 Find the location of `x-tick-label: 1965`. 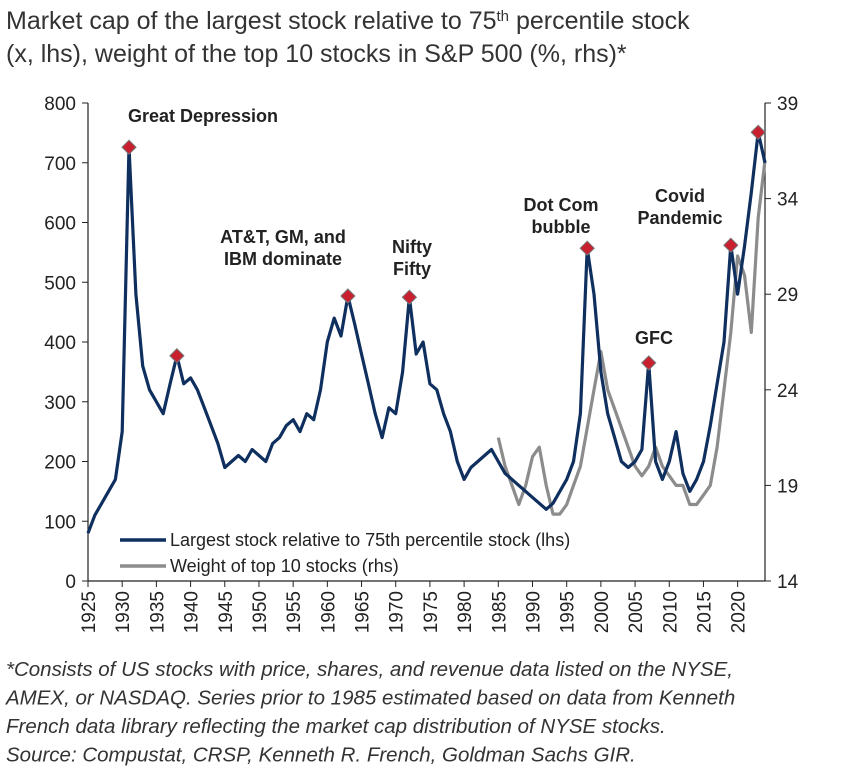

x-tick-label: 1965 is located at coordinates (363, 612).